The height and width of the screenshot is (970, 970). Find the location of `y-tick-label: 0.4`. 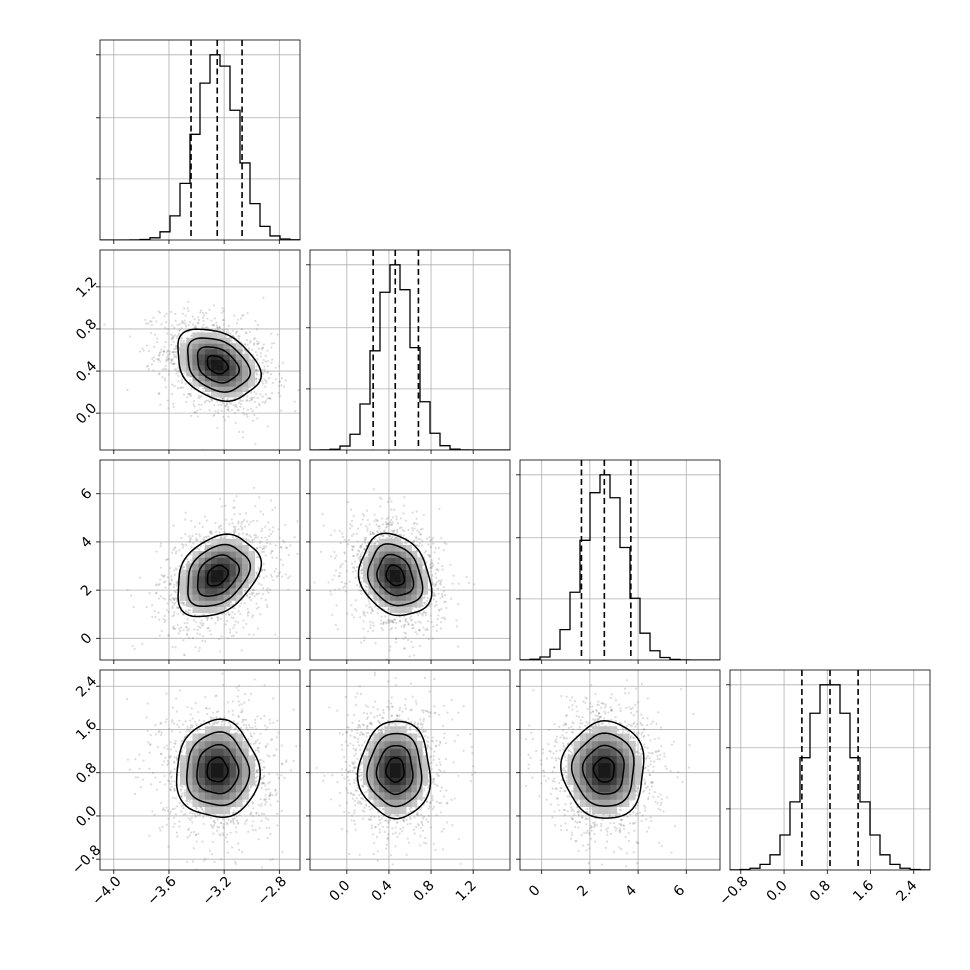

y-tick-label: 0.4 is located at coordinates (86, 371).